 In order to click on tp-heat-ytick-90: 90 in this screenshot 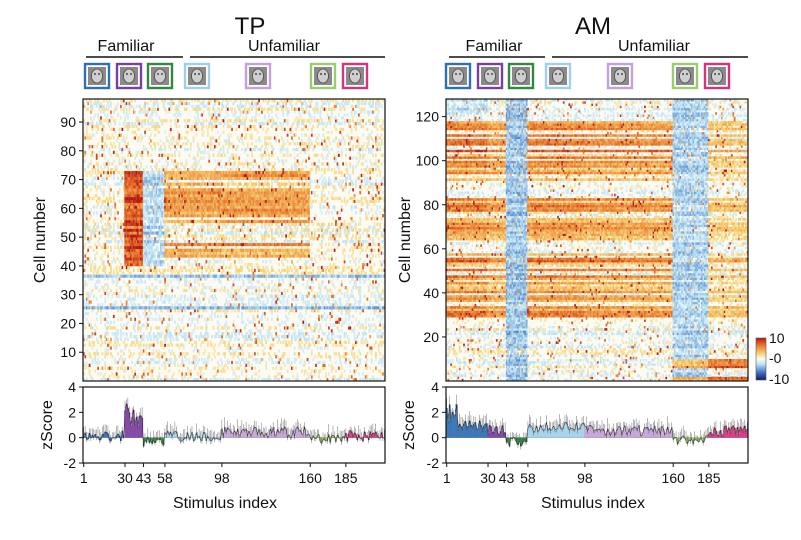, I will do `click(68, 122)`.